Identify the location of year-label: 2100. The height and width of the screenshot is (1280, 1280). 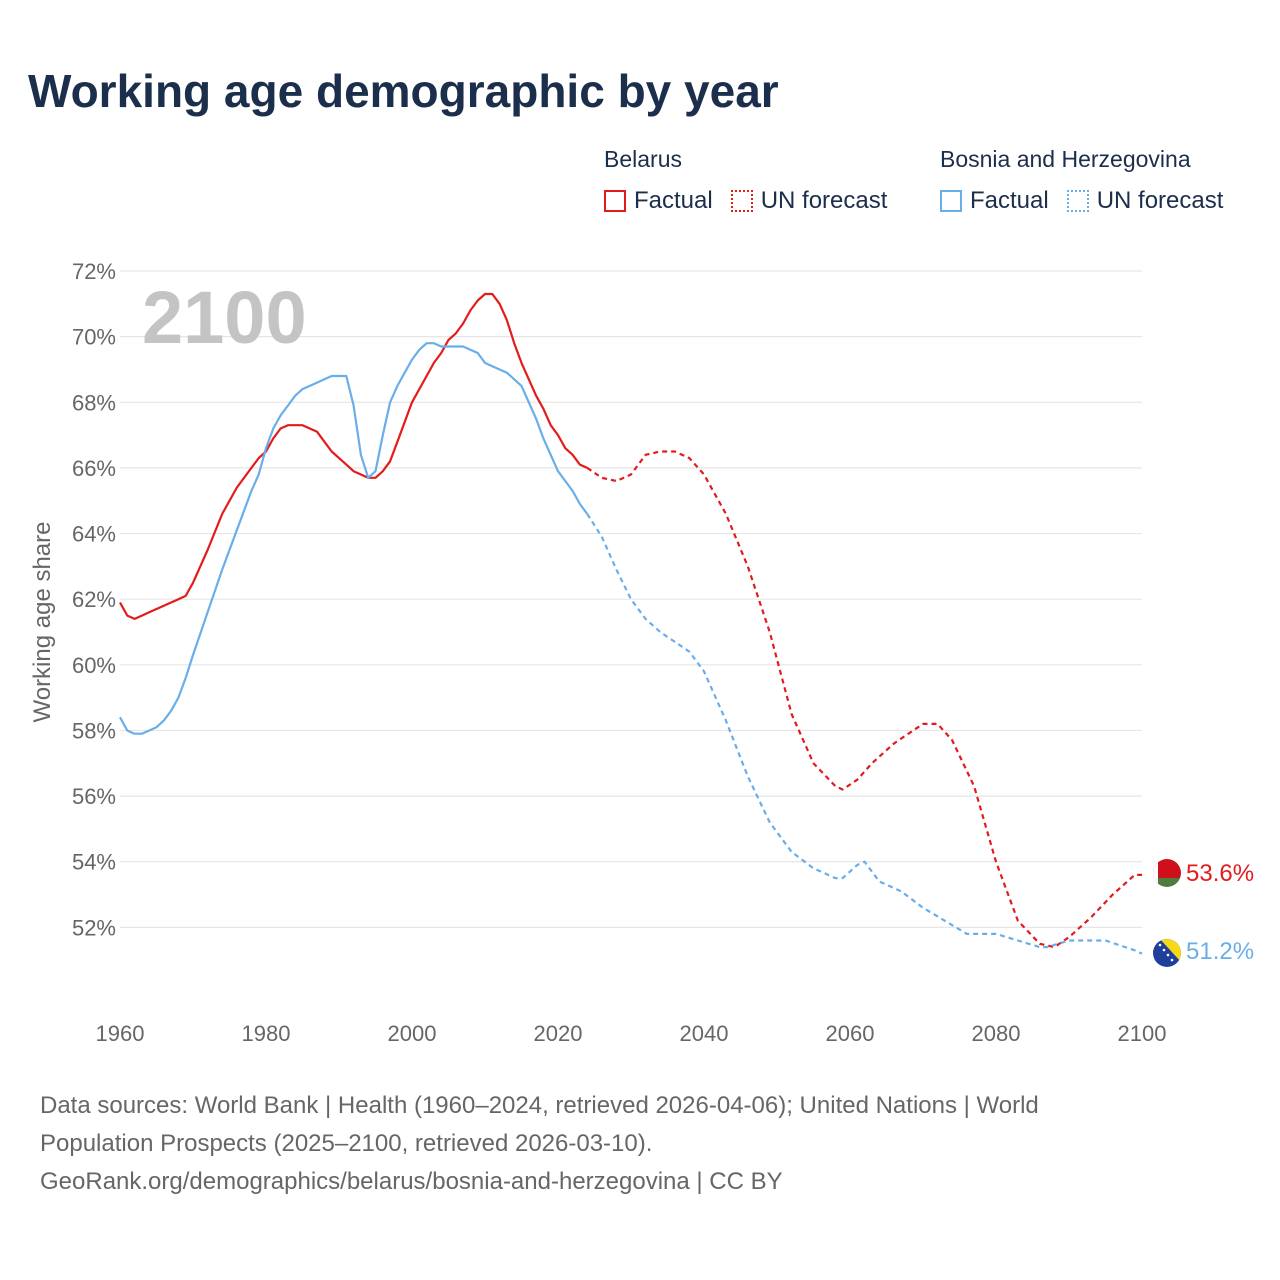
(224, 317).